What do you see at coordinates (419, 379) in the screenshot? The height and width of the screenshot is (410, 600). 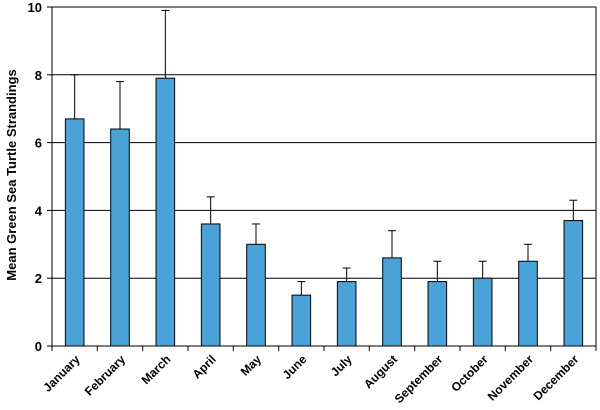 I see `x-tick-label: September` at bounding box center [419, 379].